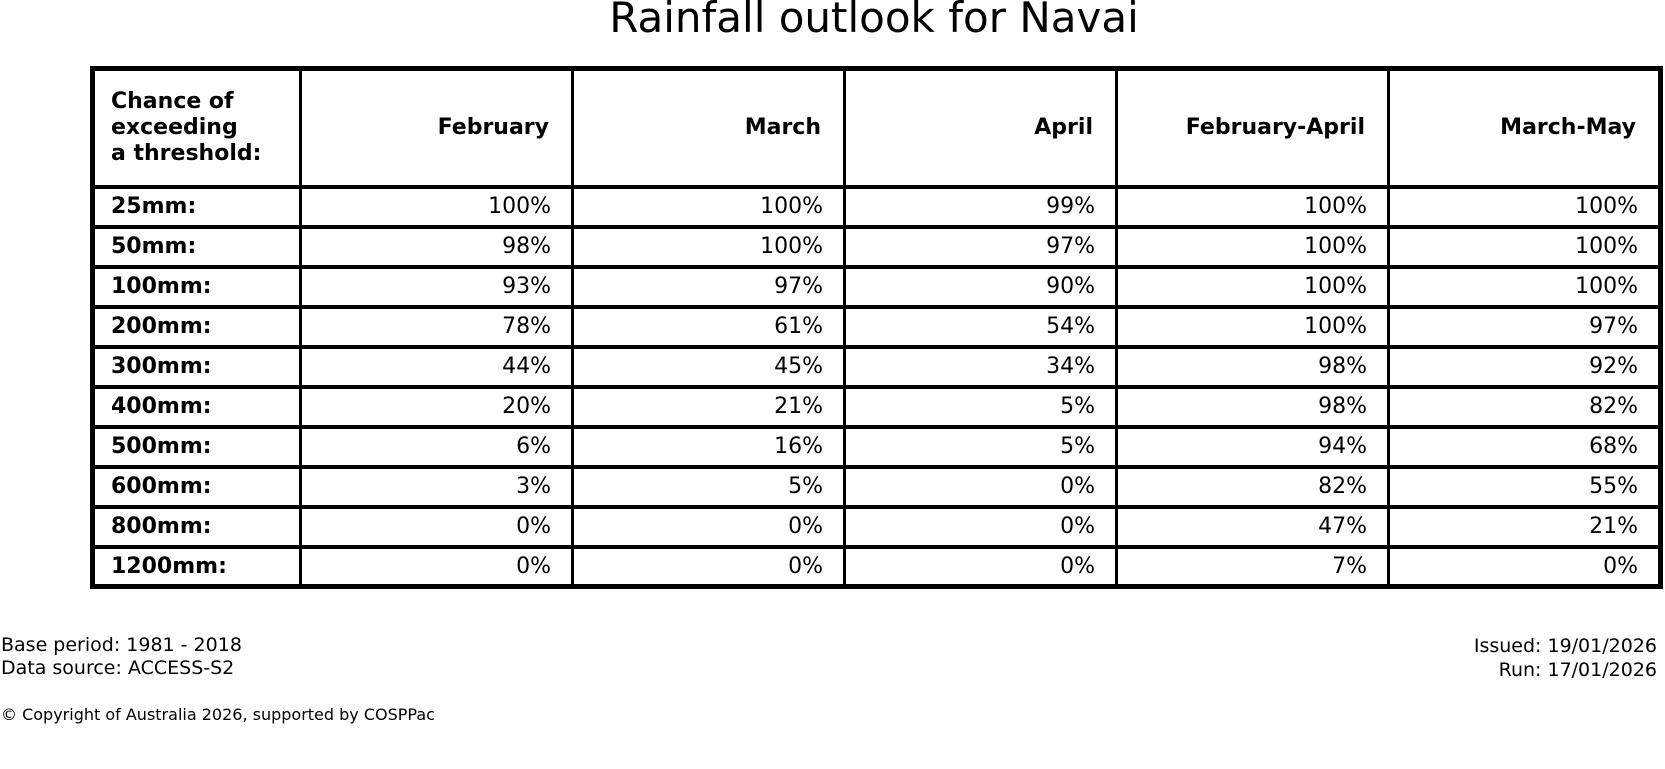 The width and height of the screenshot is (1665, 769). I want to click on base-period-text: Base period: 1981 - 2018, so click(121, 645).